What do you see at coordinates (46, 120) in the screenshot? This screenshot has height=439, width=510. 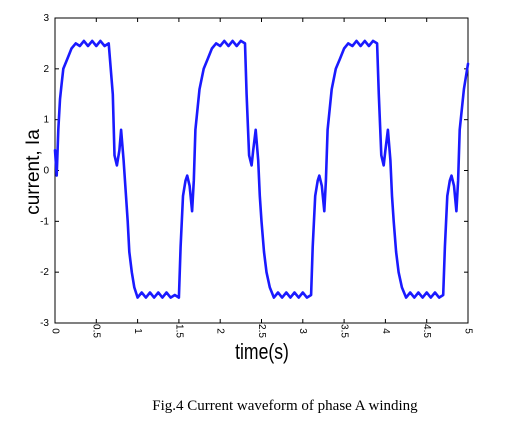 I see `y-tick-label: 1` at bounding box center [46, 120].